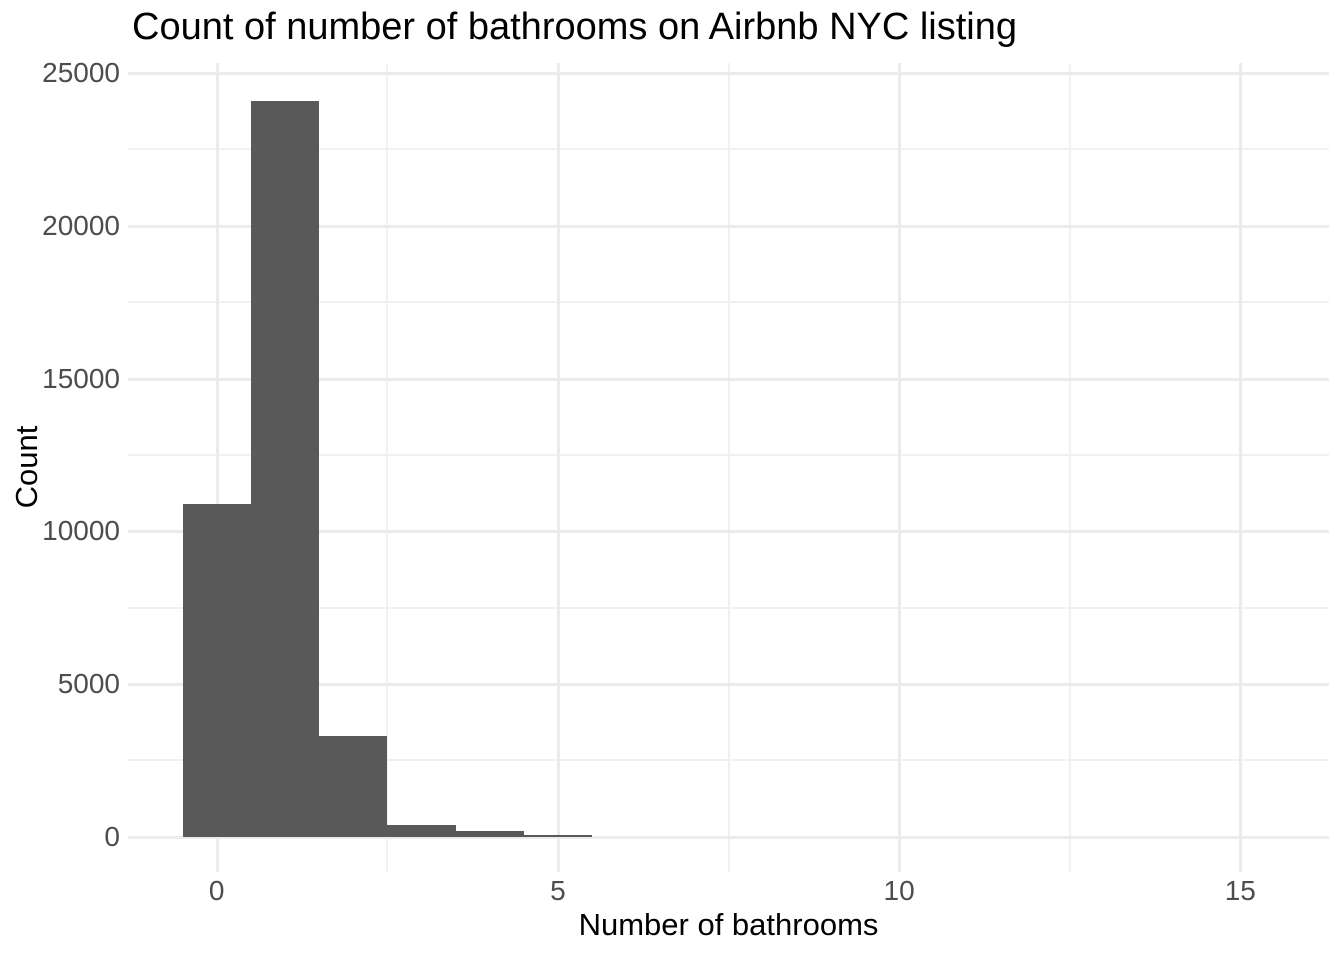 This screenshot has height=960, width=1344. Describe the element at coordinates (558, 890) in the screenshot. I see `x-tick-label: 5` at that location.